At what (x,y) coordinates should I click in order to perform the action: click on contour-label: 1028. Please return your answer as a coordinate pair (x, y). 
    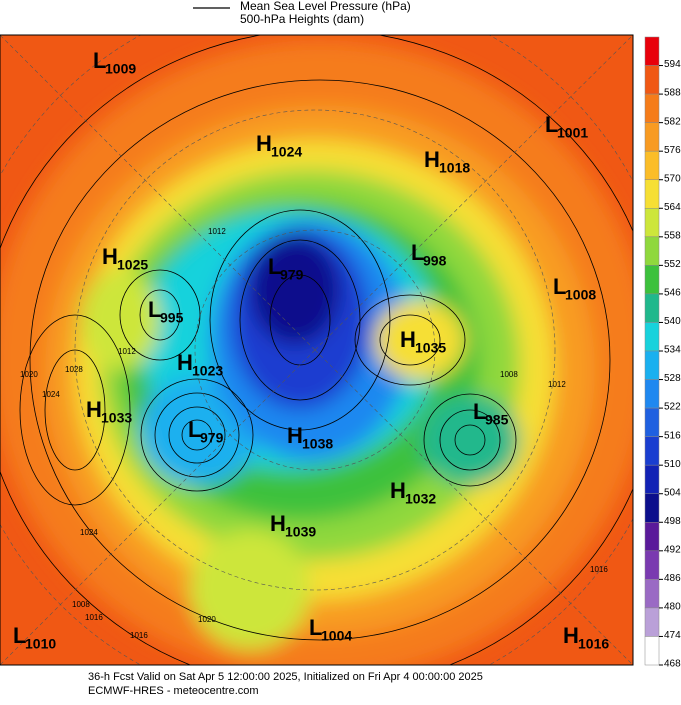
    Looking at the image, I should click on (74, 369).